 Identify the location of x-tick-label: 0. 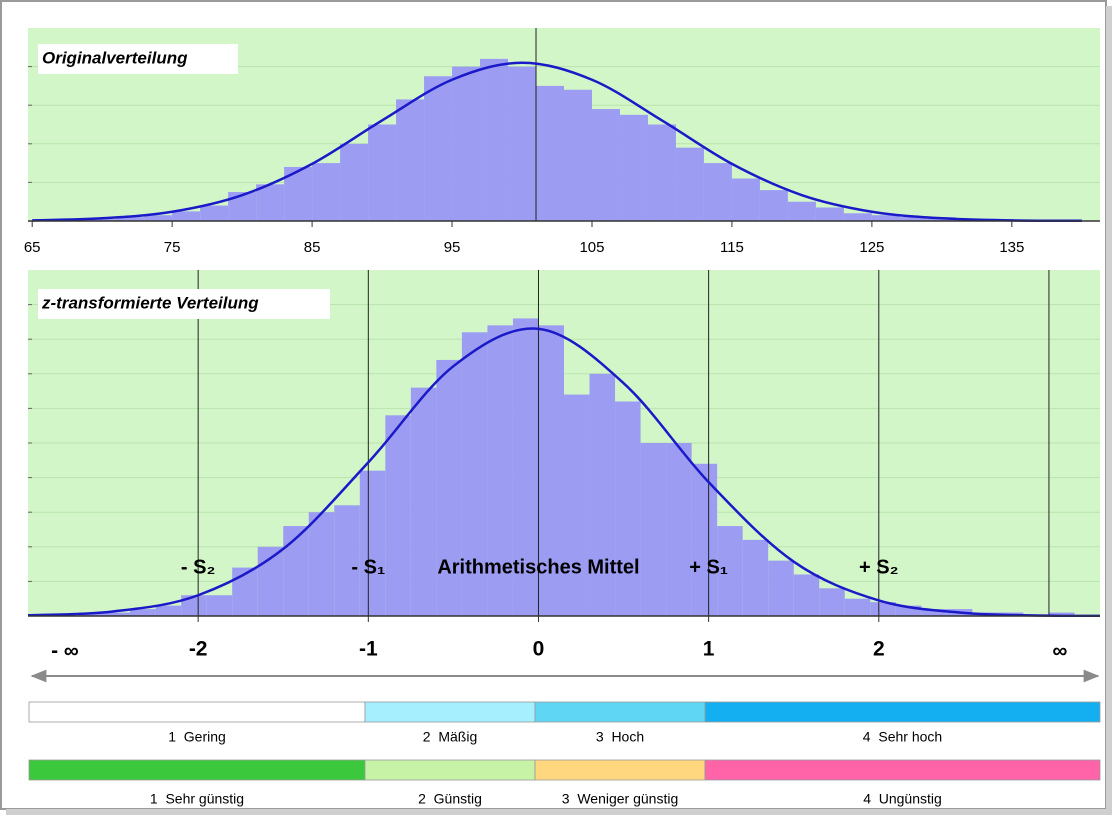
(539, 649).